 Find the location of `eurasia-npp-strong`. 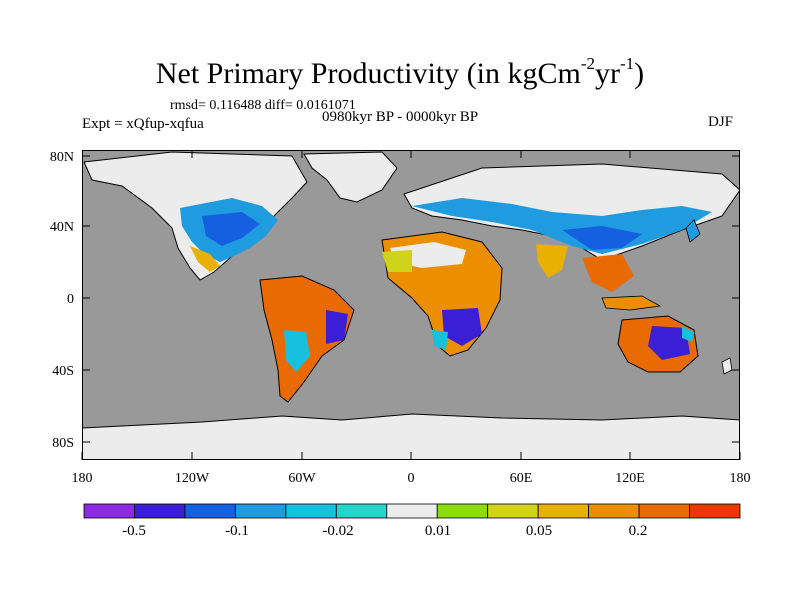

eurasia-npp-strong is located at coordinates (602, 238).